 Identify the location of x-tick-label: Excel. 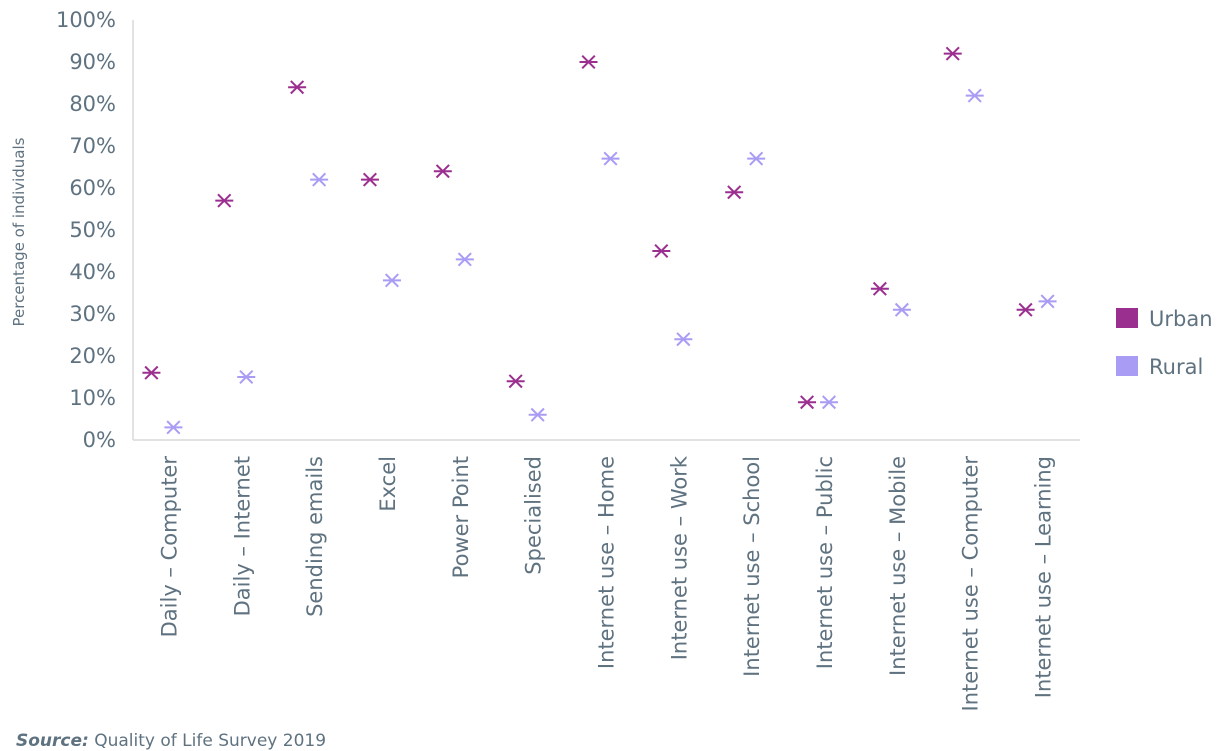
(388, 484).